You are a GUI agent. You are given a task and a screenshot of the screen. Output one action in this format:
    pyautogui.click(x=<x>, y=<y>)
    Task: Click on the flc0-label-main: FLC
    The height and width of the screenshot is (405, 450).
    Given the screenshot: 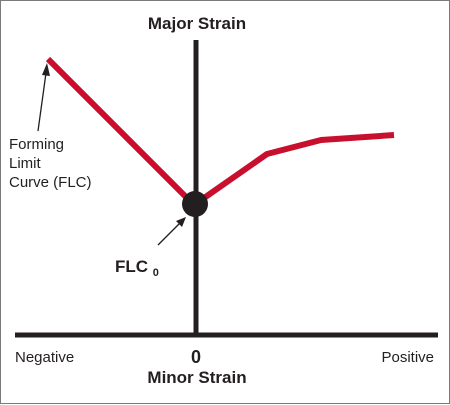 What is the action you would take?
    pyautogui.click(x=131, y=266)
    